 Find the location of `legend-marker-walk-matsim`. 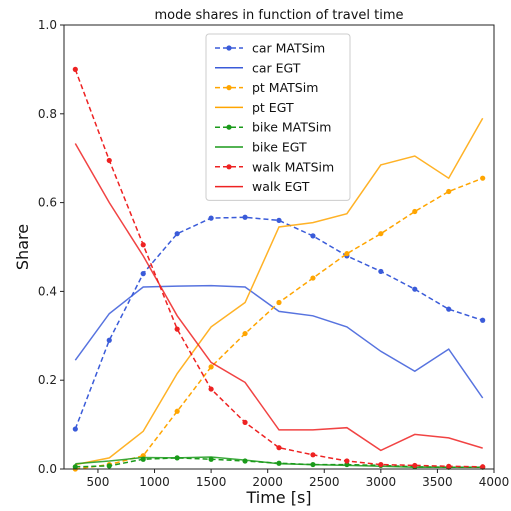

legend-marker-walk-matsim is located at coordinates (229, 167).